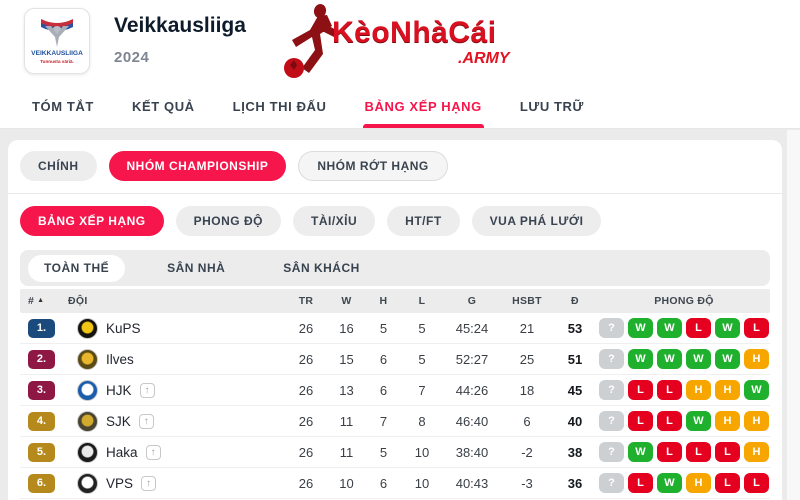 The image size is (800, 500). Describe the element at coordinates (395, 359) in the screenshot. I see `table-row: 2. Ilves 26 15 6 5 52:27 25 51 ? W W W W H` at that location.